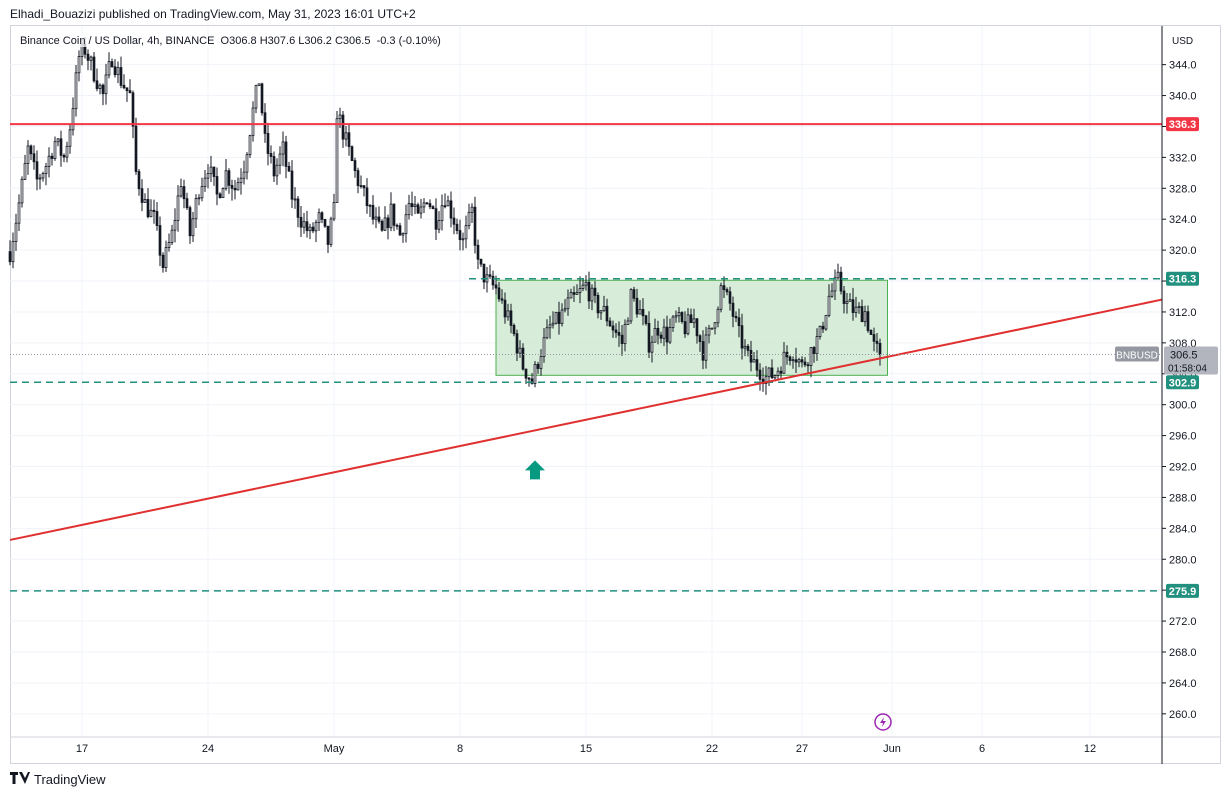 The image size is (1232, 799). Describe the element at coordinates (338, 41) in the screenshot. I see `legend-c-label: C` at that location.